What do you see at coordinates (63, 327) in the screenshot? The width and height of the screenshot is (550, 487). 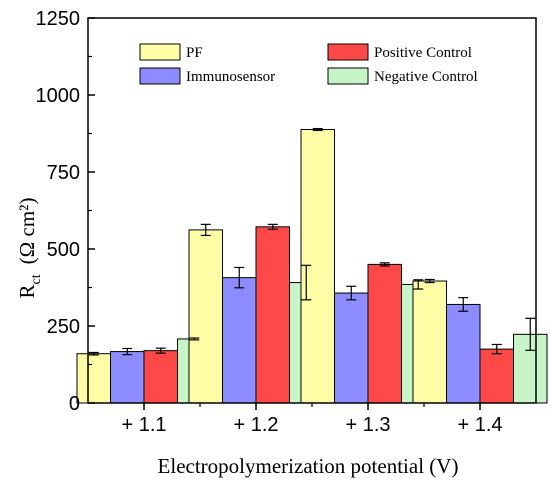 I see `y-tick-label-250: 250` at bounding box center [63, 327].